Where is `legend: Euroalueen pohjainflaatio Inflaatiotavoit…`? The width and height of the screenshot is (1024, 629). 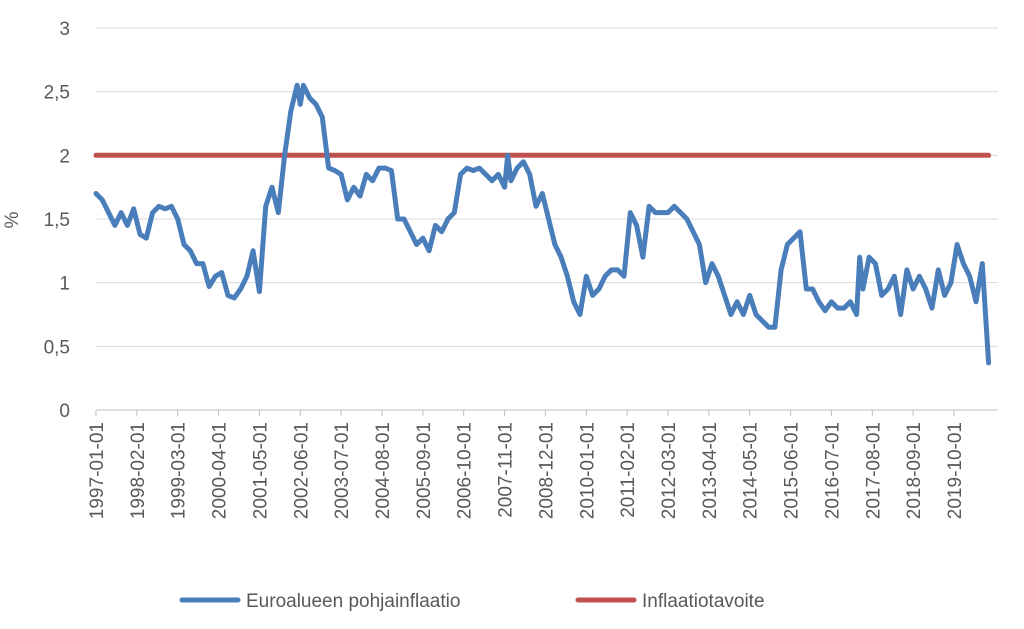
legend: Euroalueen pohjainflaatio Inflaatiotavoit… is located at coordinates (472, 601).